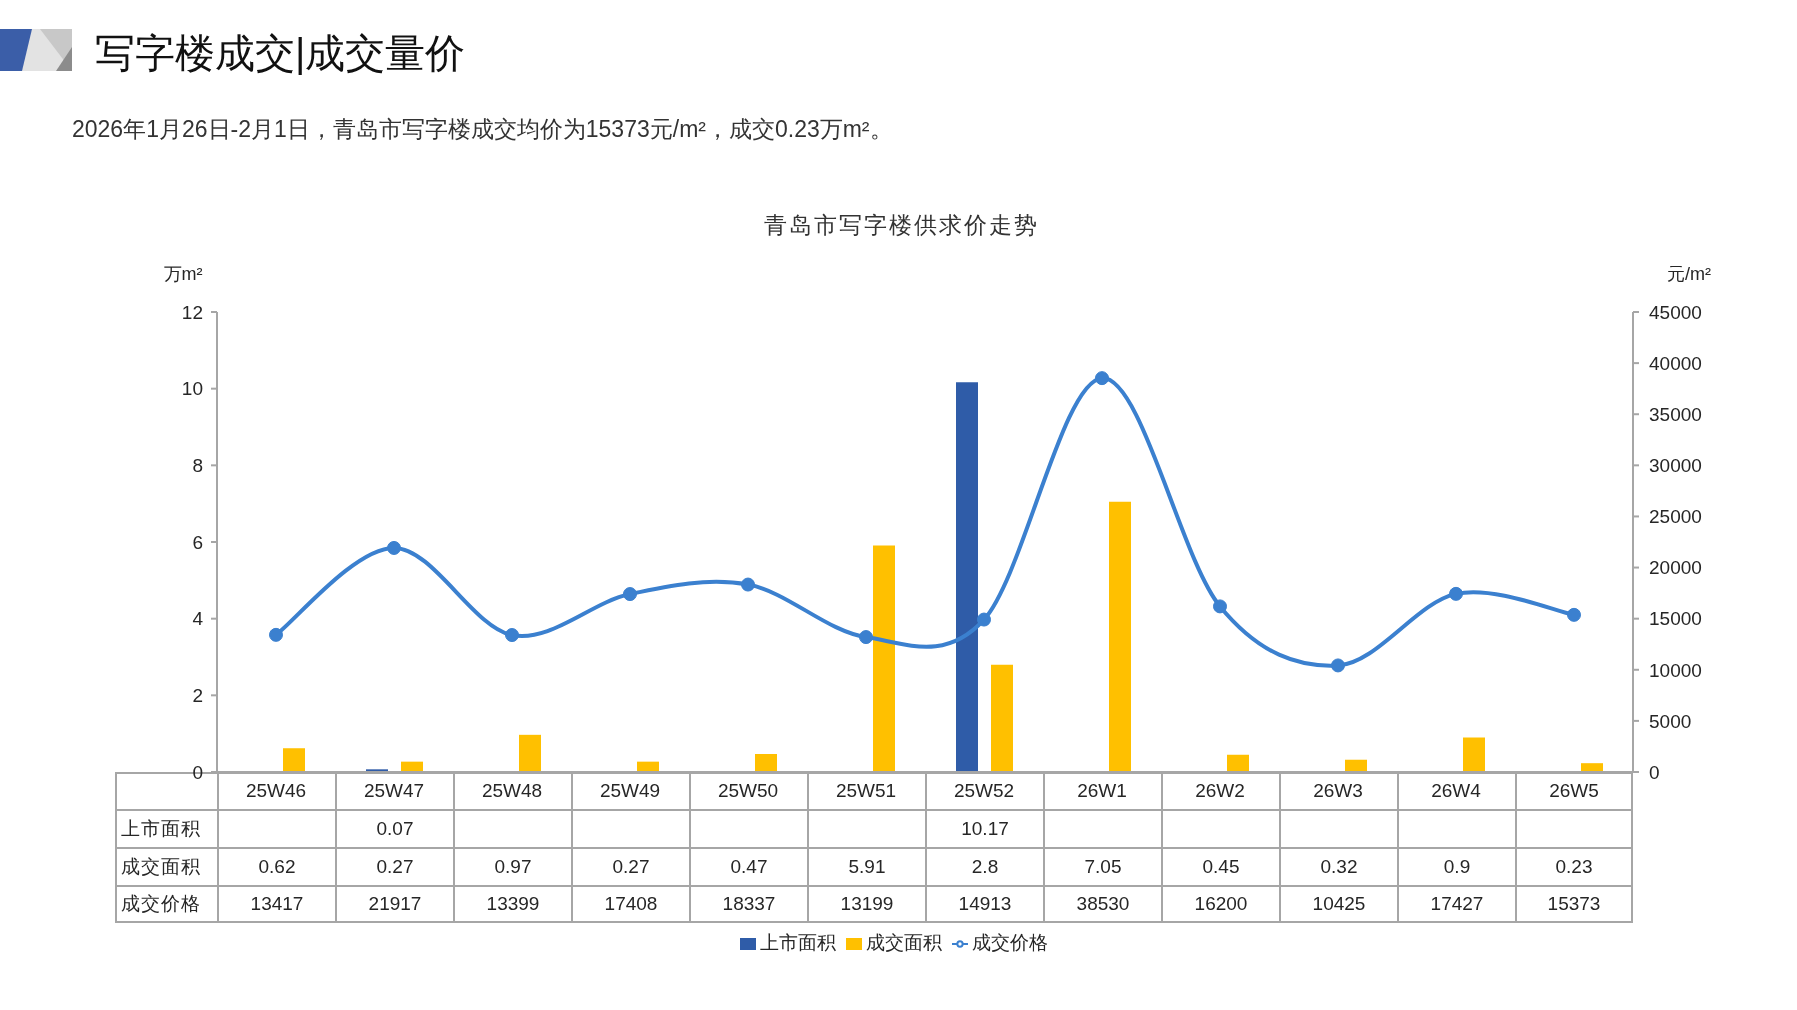  I want to click on y2-tick-label: 10000, so click(1675, 670).